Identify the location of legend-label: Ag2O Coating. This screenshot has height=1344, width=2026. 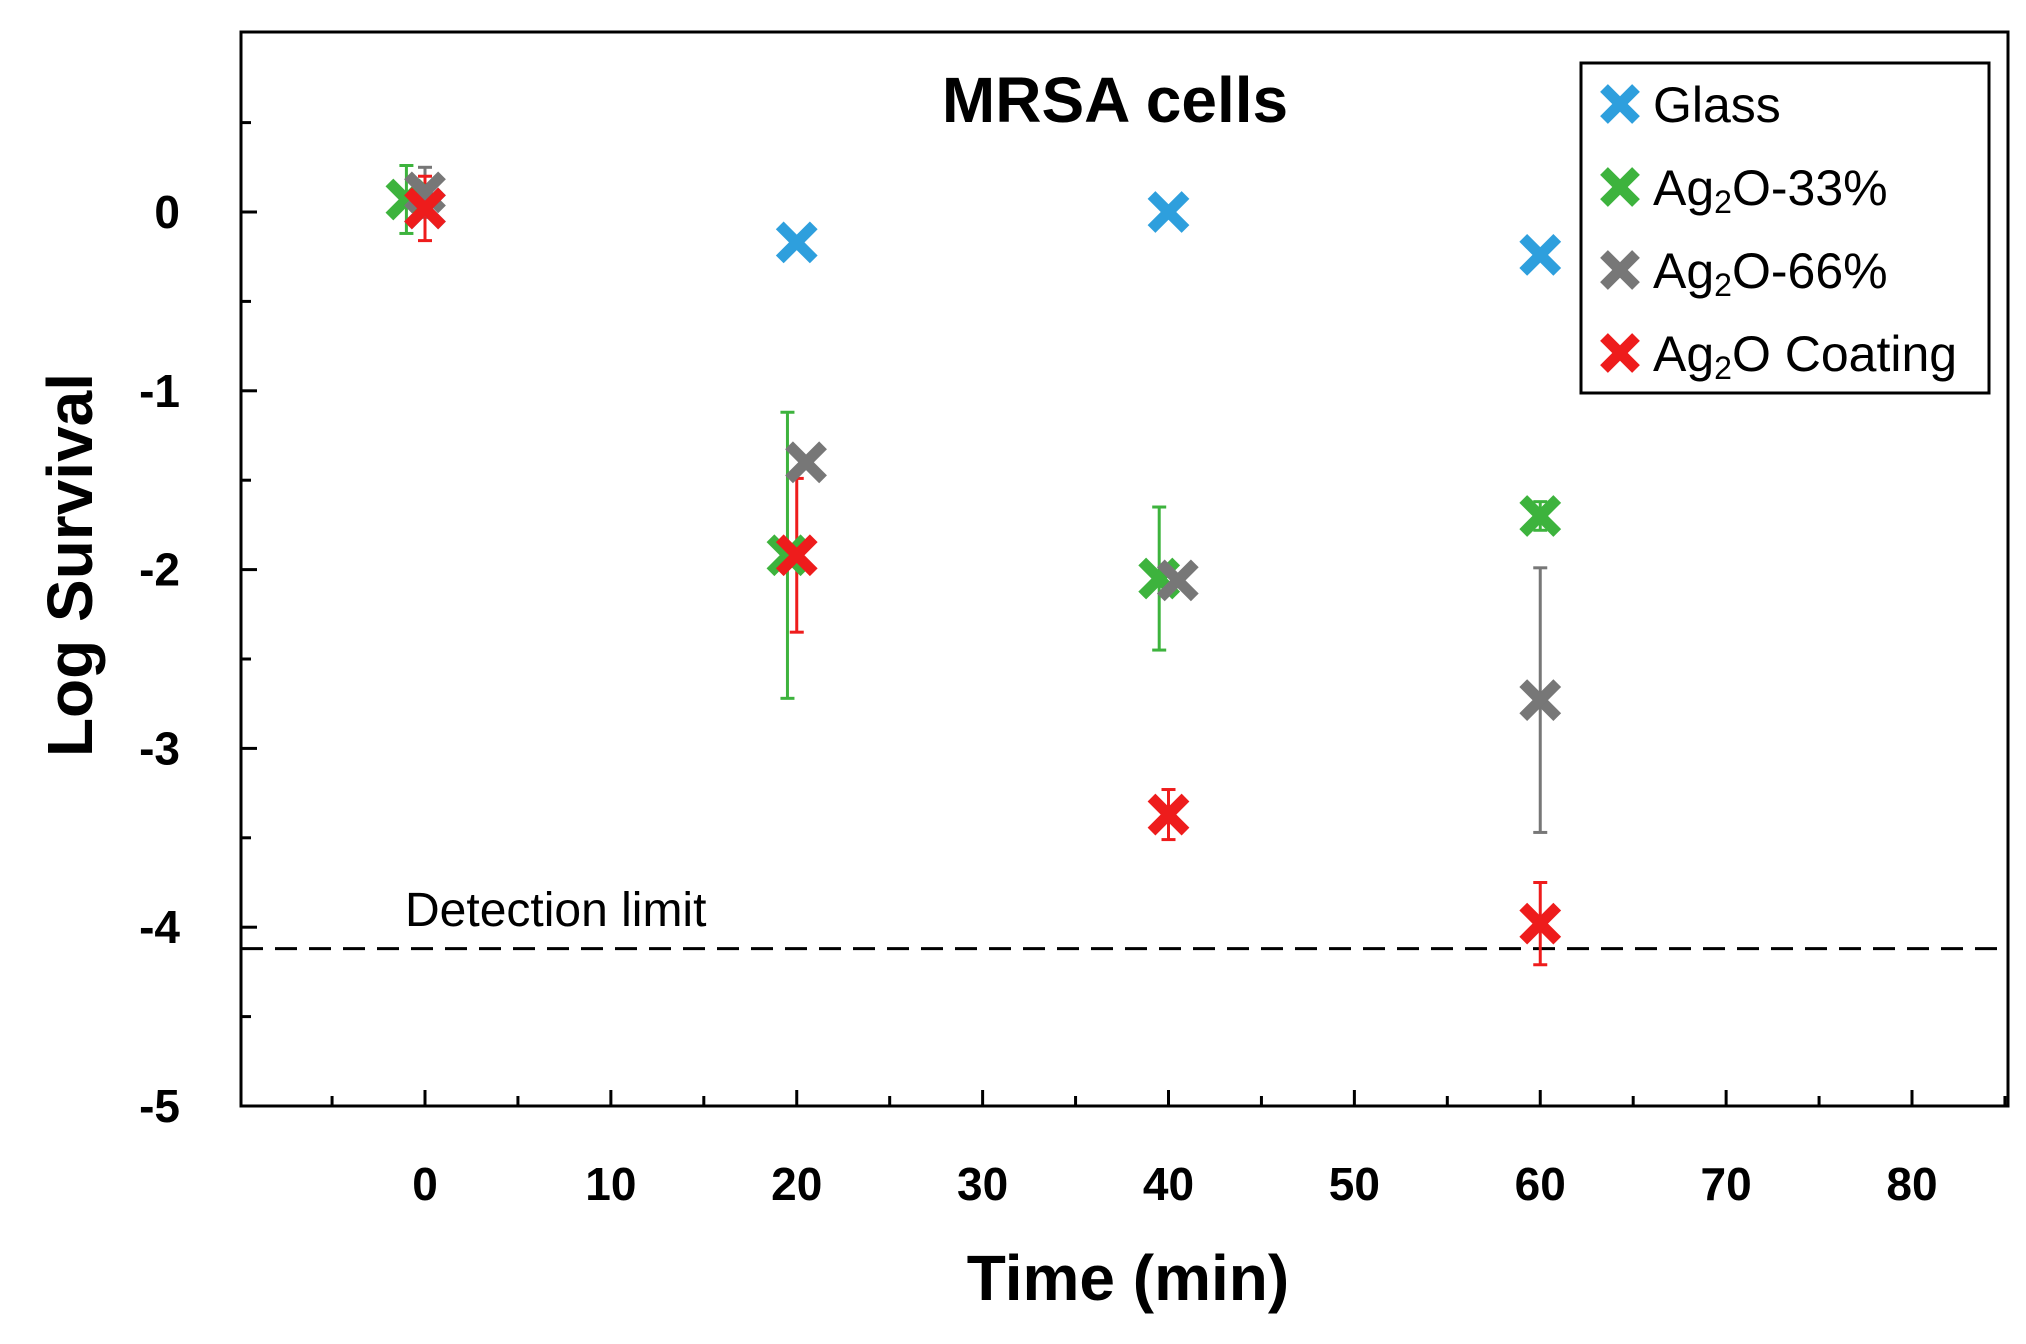
(1805, 356).